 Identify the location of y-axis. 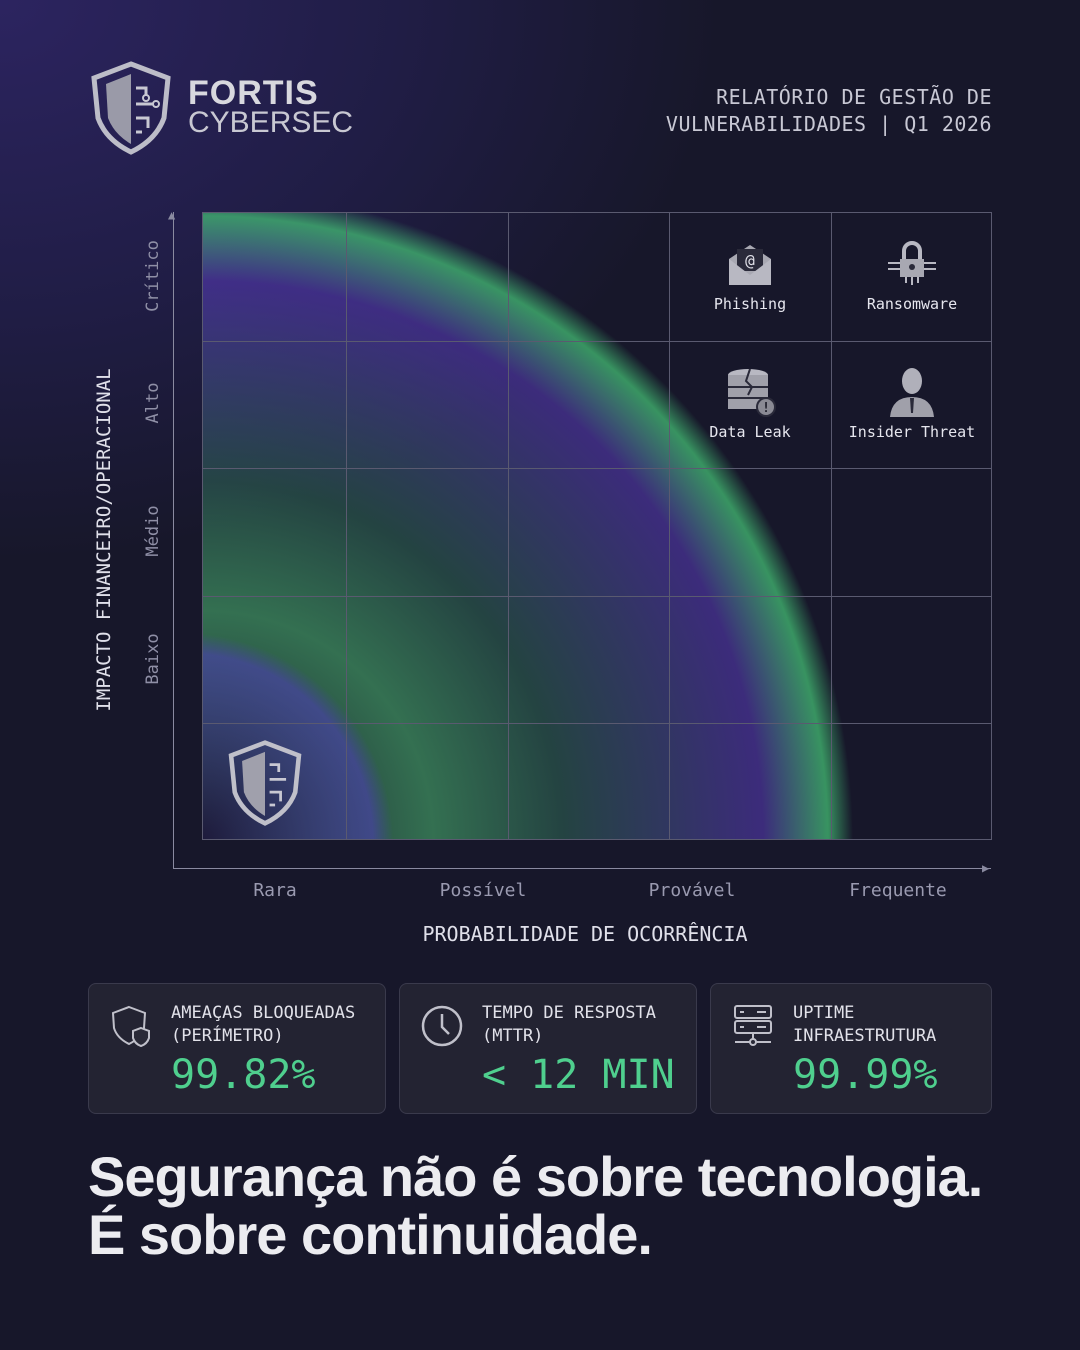
(173, 540).